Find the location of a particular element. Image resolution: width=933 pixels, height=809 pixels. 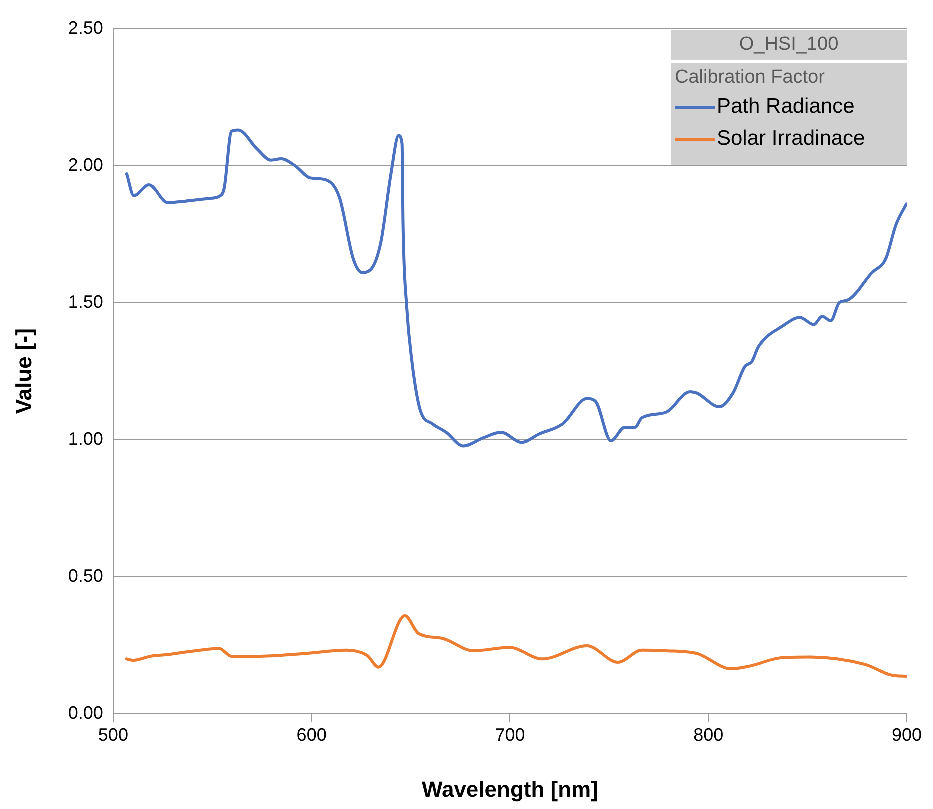

legend-label: Path Radiance is located at coordinates (786, 107).